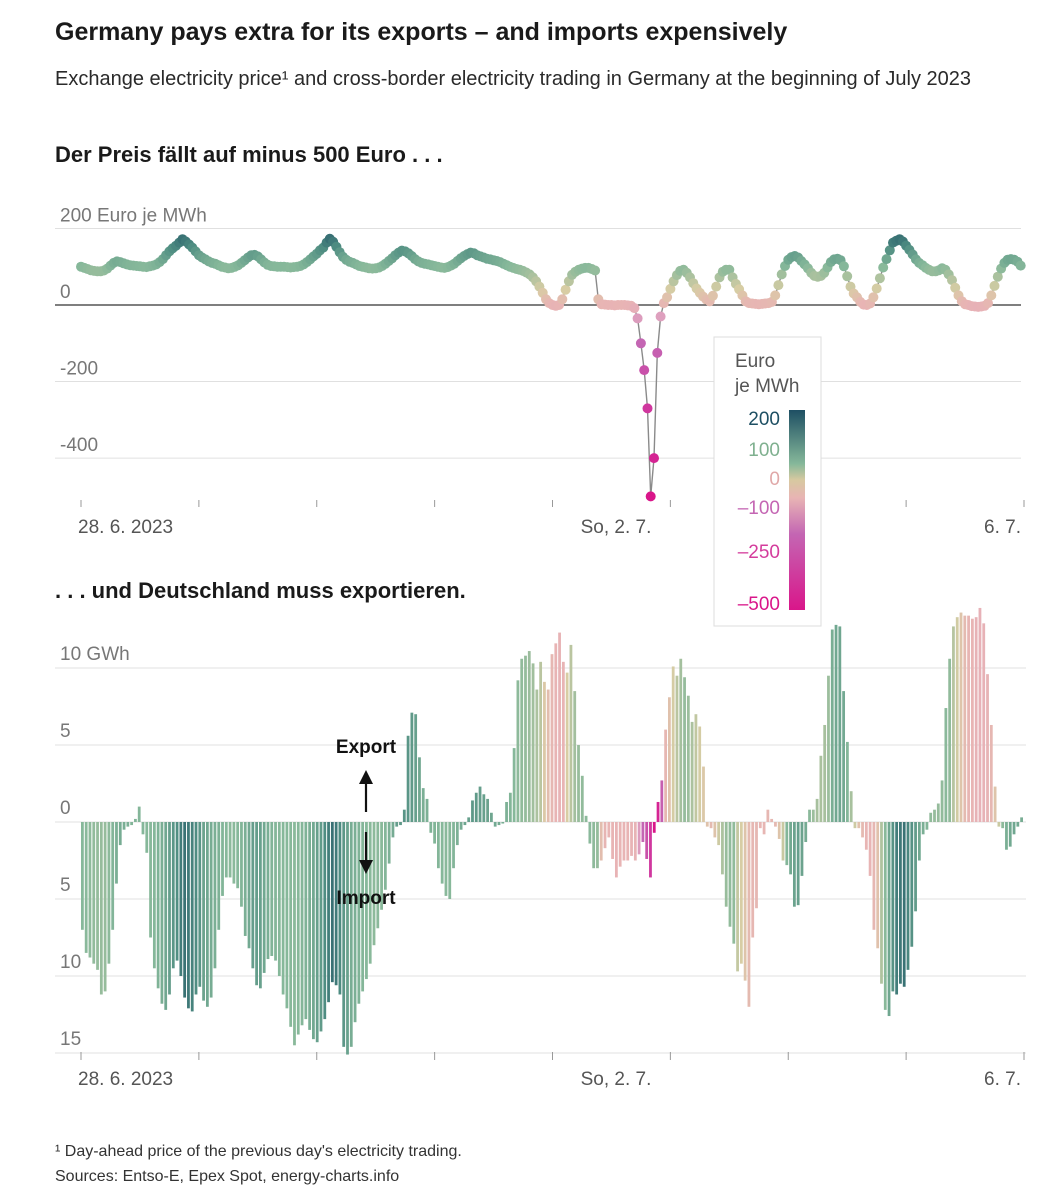 The width and height of the screenshot is (1057, 1200). What do you see at coordinates (65, 731) in the screenshot?
I see `trade-y-tick-label: 5` at bounding box center [65, 731].